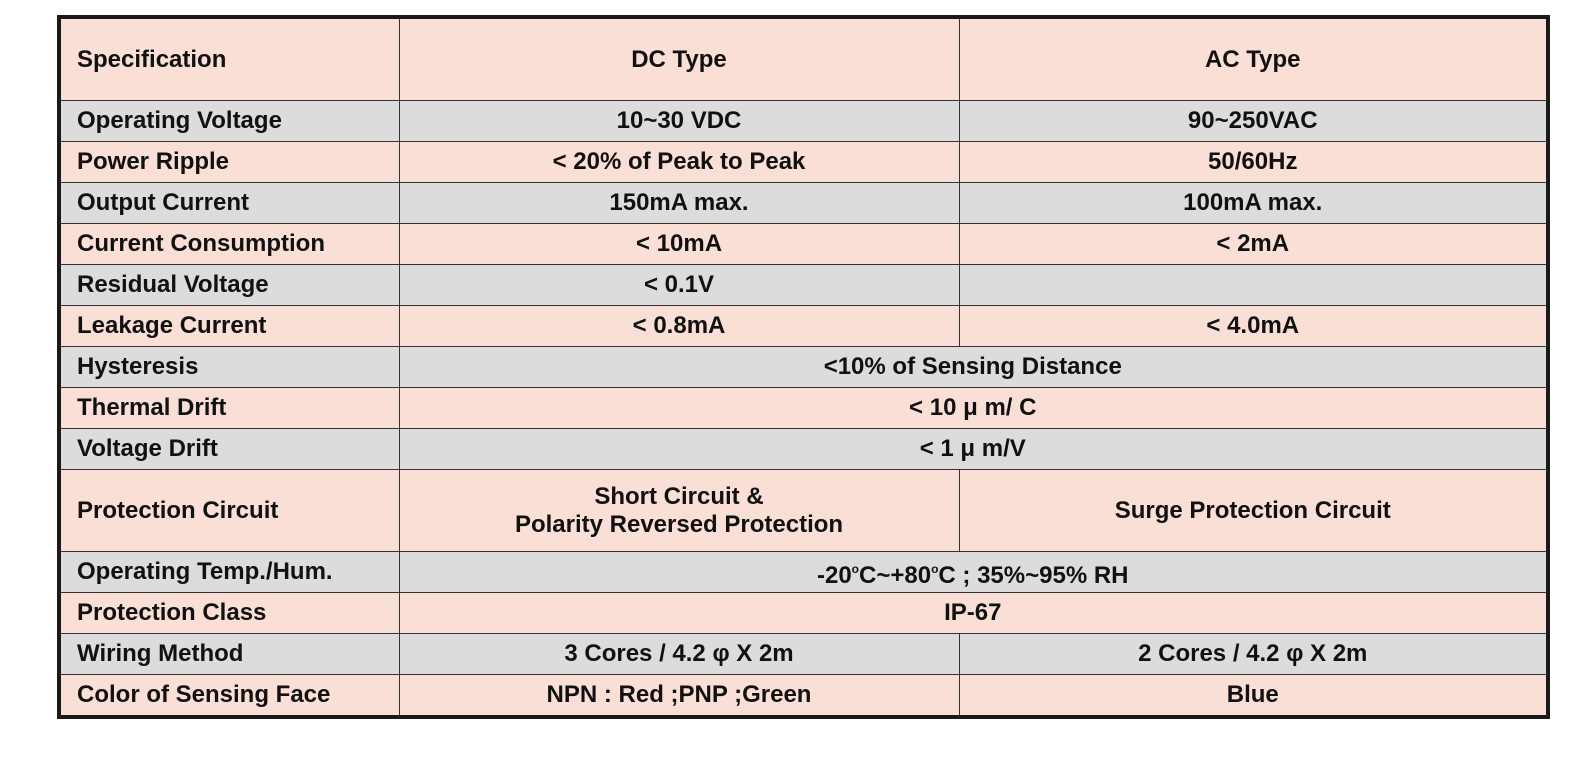 This screenshot has width=1595, height=761. What do you see at coordinates (679, 285) in the screenshot?
I see `dc-value: < 0.1V` at bounding box center [679, 285].